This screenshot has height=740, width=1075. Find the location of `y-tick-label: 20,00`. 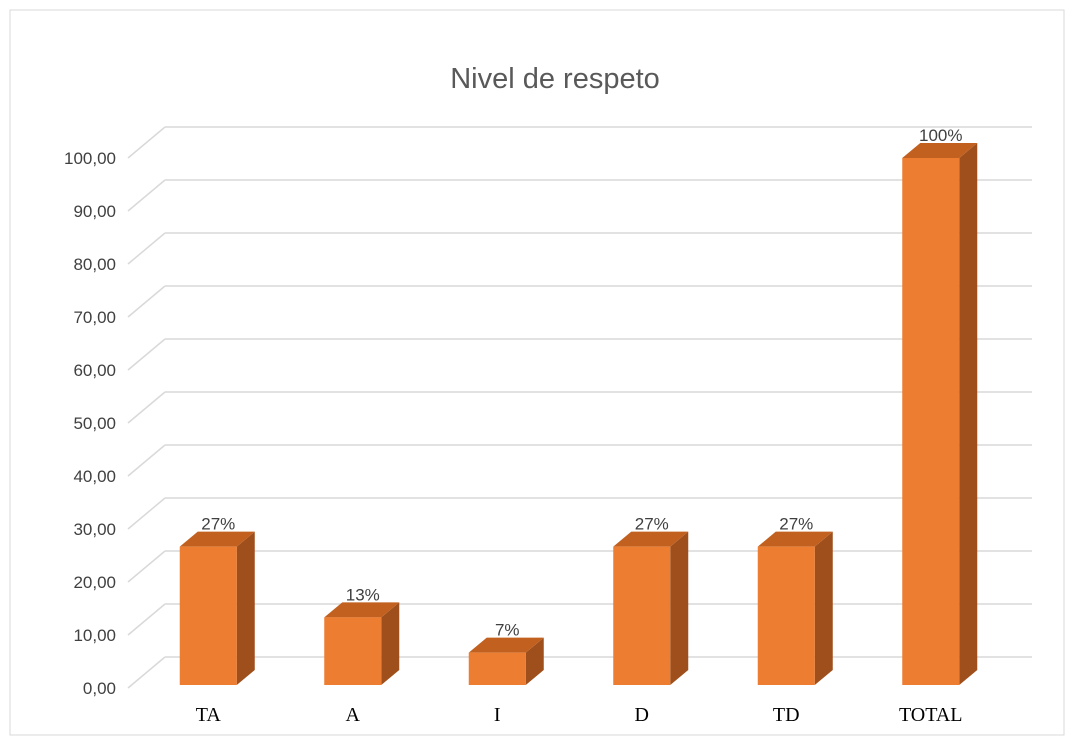

y-tick-label: 20,00 is located at coordinates (94, 582).